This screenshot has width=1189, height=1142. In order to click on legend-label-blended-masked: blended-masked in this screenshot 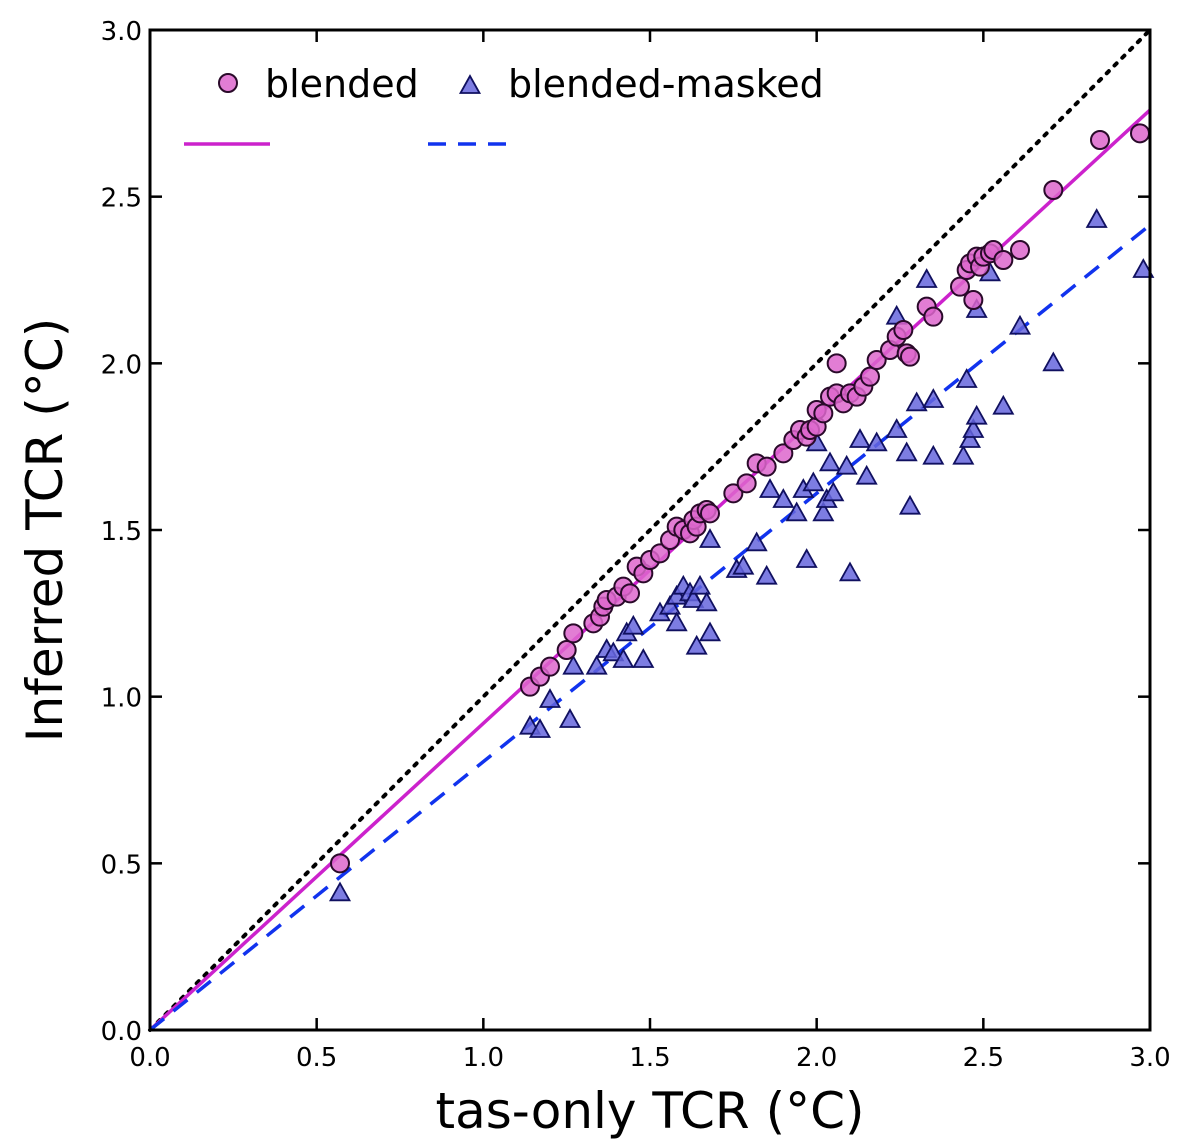, I will do `click(666, 84)`.